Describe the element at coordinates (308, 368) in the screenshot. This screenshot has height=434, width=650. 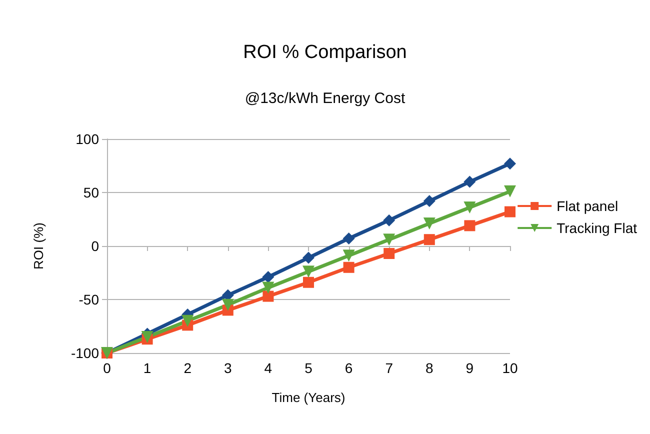
I see `x-tick-label: 5` at that location.